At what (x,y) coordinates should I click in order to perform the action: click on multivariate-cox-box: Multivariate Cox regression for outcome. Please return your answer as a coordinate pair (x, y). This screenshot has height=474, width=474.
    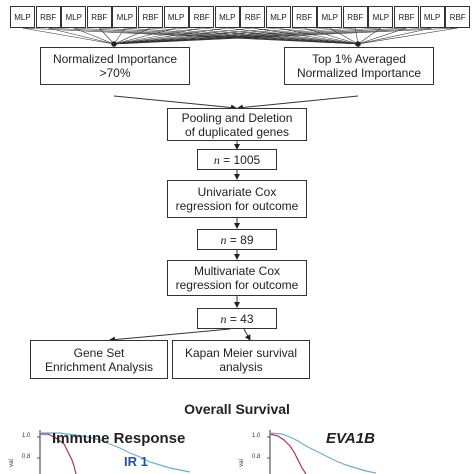
    Looking at the image, I should click on (237, 278).